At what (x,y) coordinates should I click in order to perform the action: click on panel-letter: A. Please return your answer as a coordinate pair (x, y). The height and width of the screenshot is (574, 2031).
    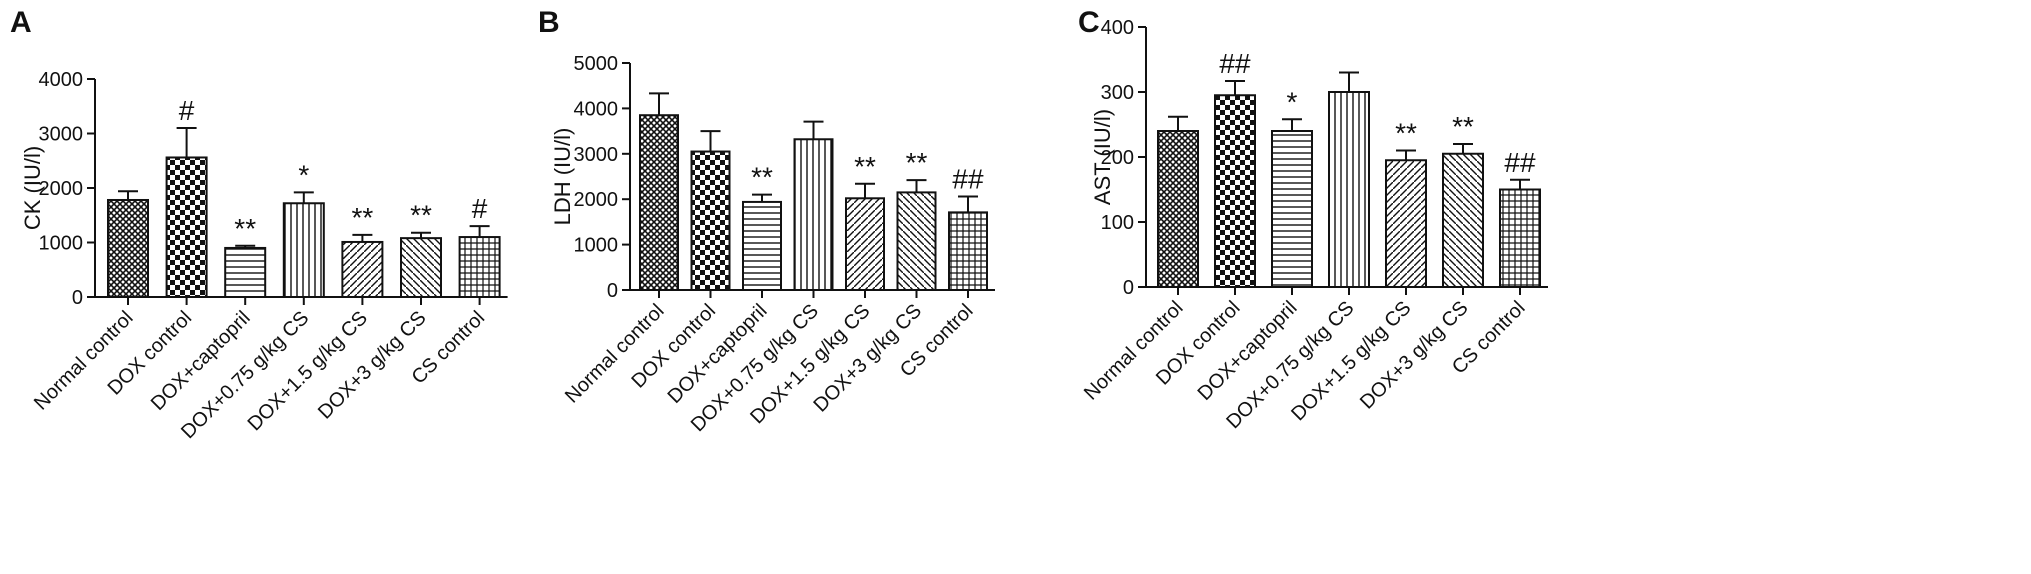
    Looking at the image, I should click on (21, 22).